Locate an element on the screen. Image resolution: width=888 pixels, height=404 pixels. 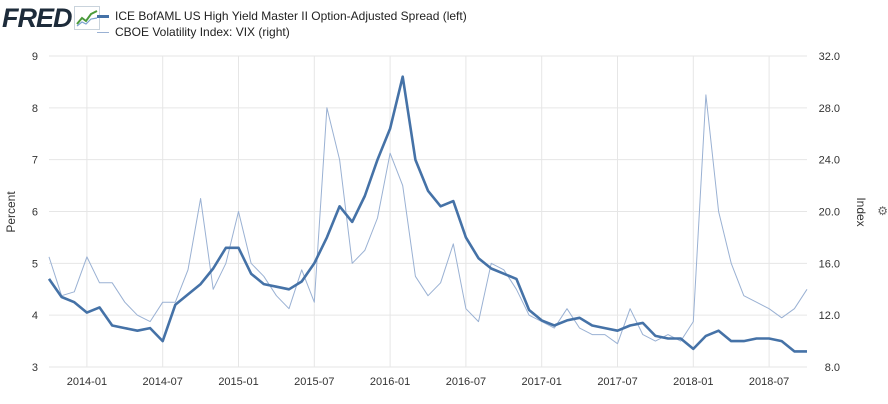
right-tick-label: 24.0 is located at coordinates (829, 161).